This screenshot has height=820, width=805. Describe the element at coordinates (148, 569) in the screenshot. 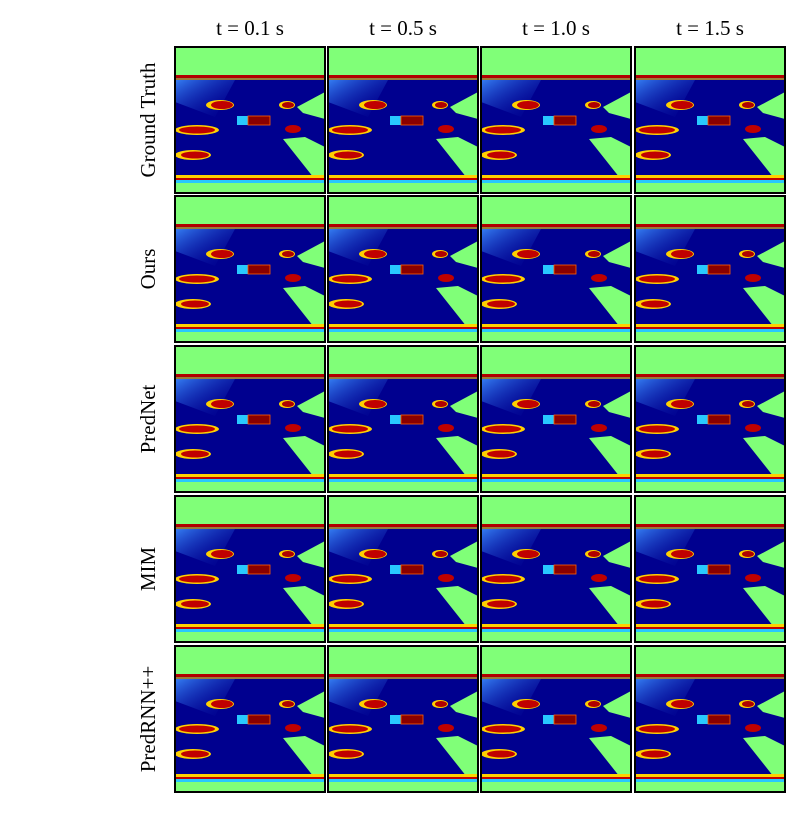

I see `row-label: MIM` at that location.